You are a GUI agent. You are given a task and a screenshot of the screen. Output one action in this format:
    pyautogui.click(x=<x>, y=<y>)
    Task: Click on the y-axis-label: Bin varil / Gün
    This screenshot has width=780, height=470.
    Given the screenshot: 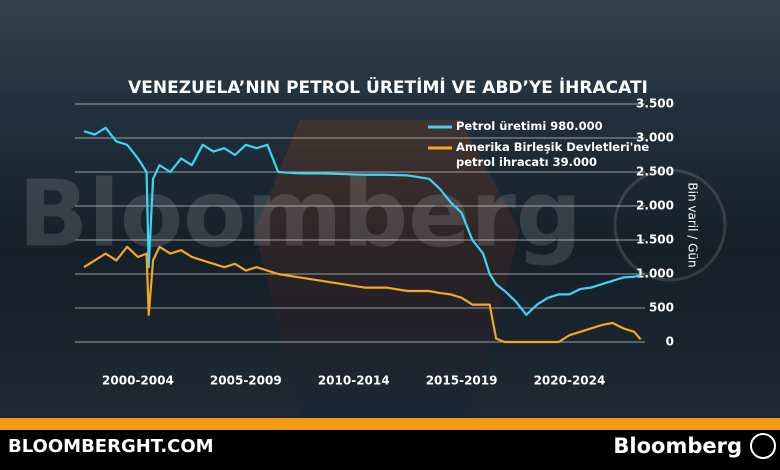 What is the action you would take?
    pyautogui.click(x=693, y=224)
    